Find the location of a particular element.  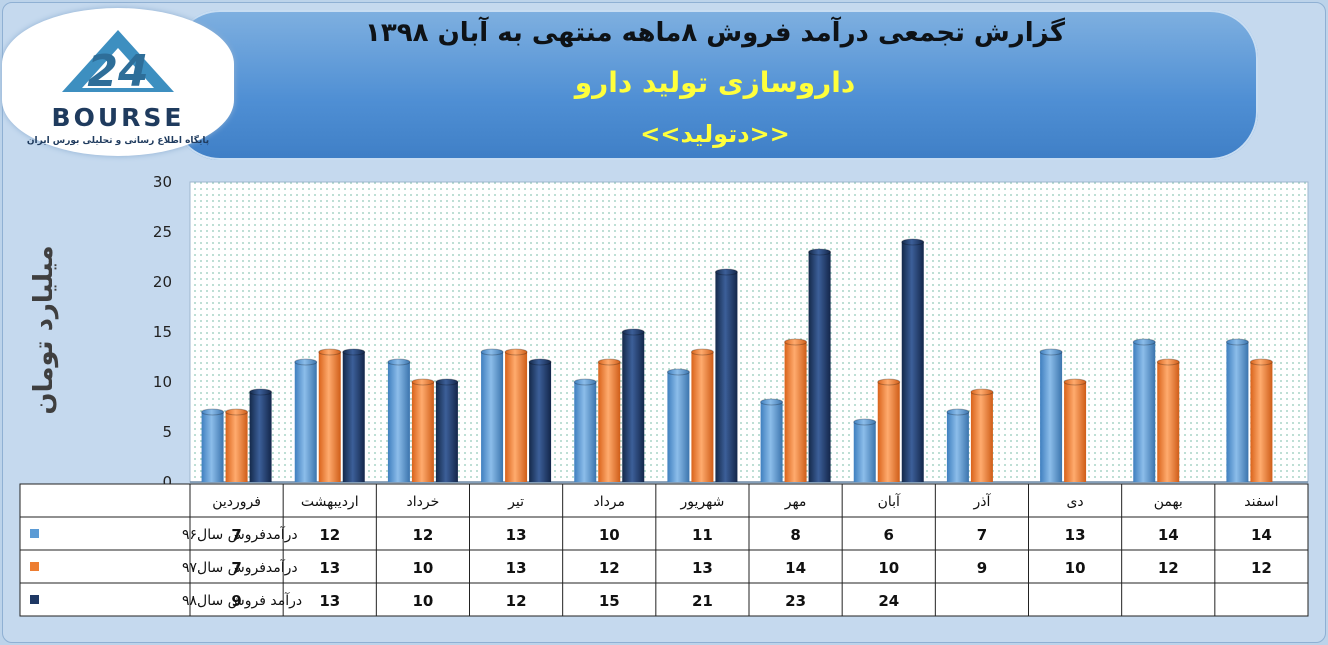

y-axis: 0 5 10 15 20 25 30 is located at coordinates (162, 332).